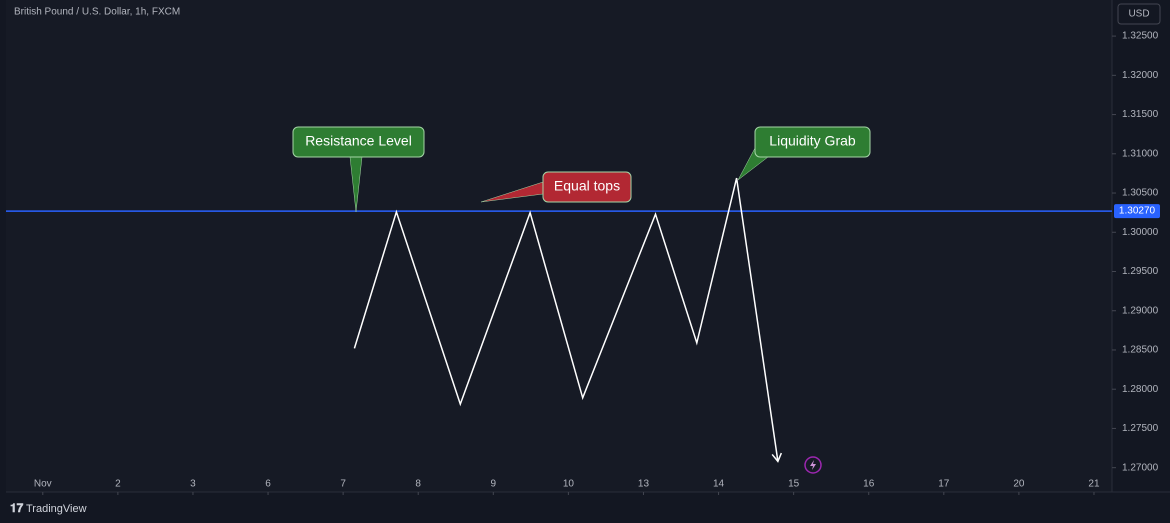  I want to click on y-tick-label: 1.32000, so click(1140, 75).